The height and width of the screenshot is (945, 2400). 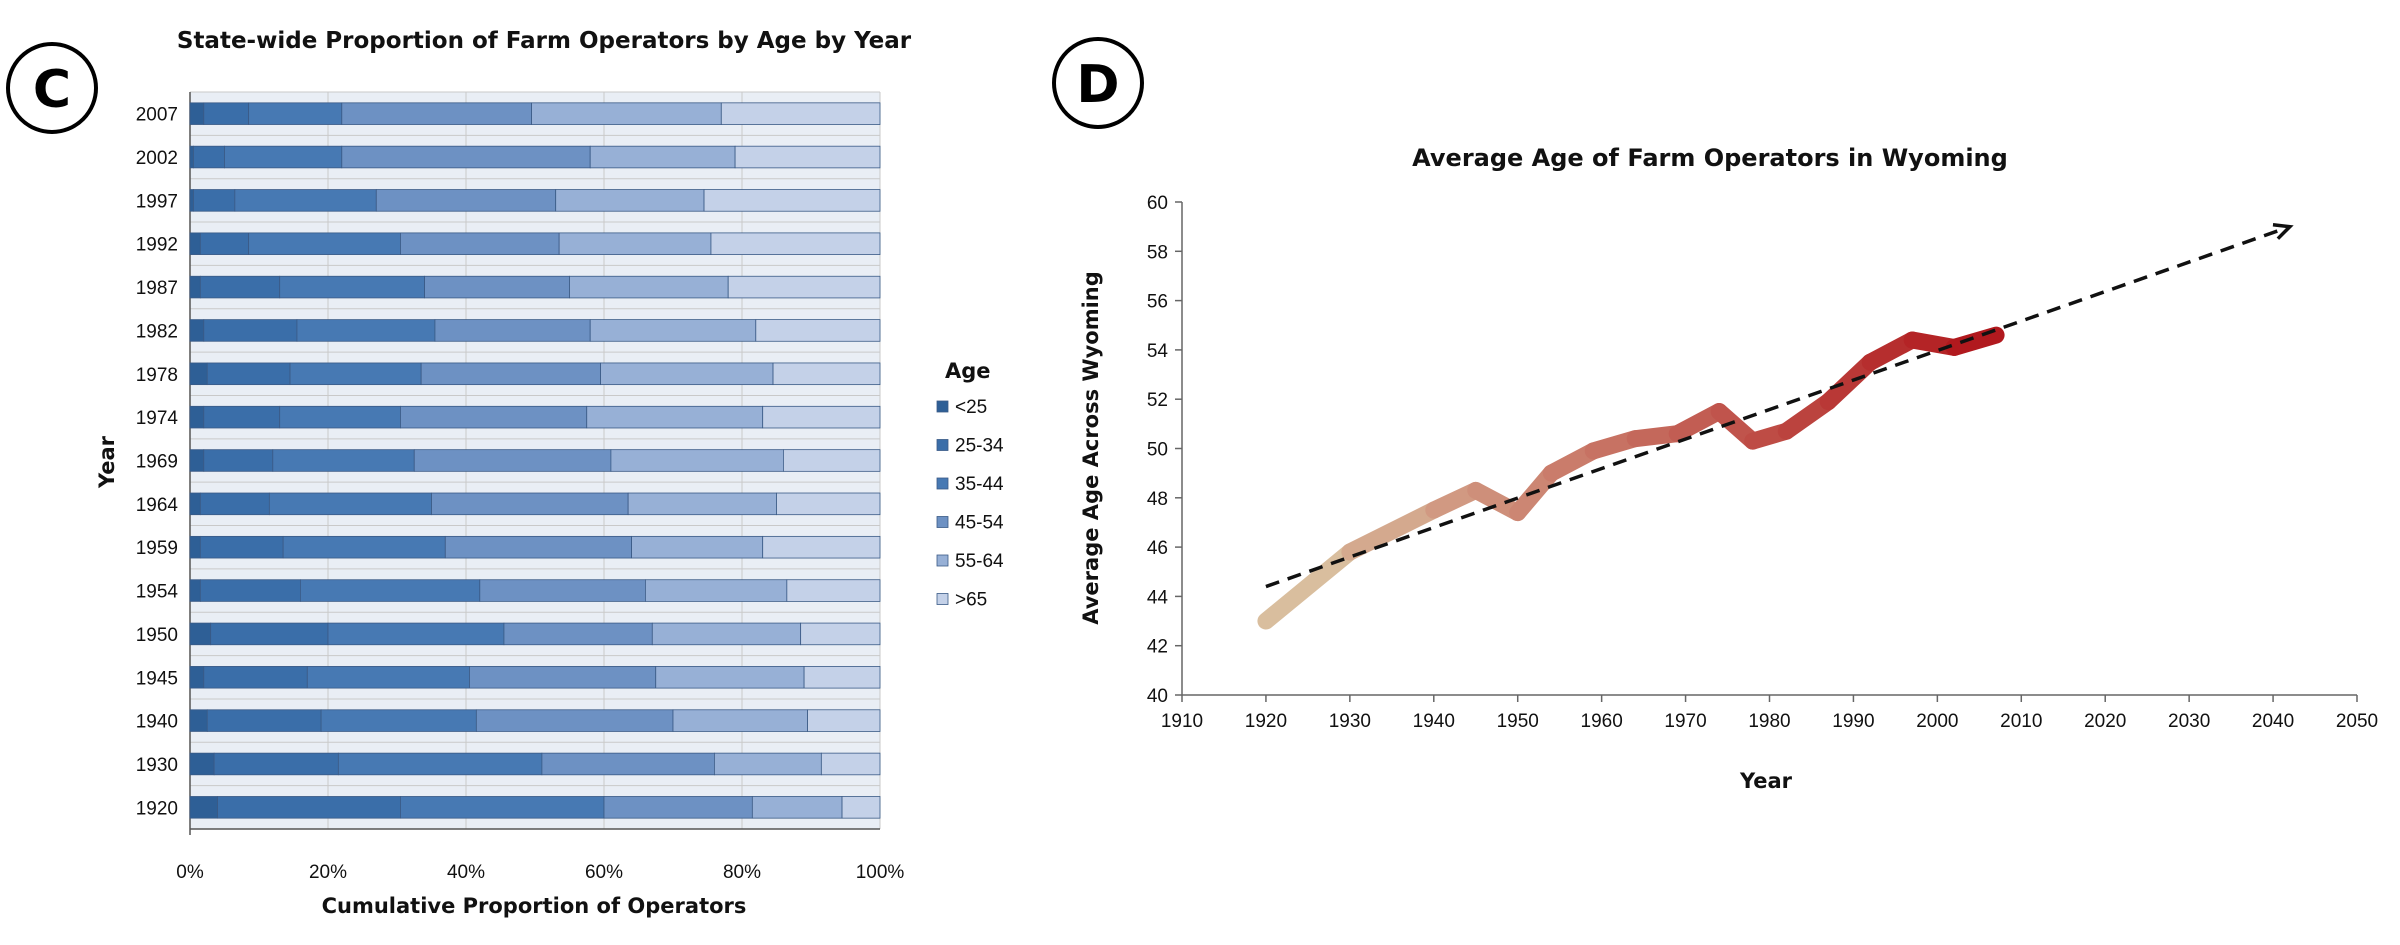 I want to click on bar-x-tick-label: 60%, so click(x=604, y=872).